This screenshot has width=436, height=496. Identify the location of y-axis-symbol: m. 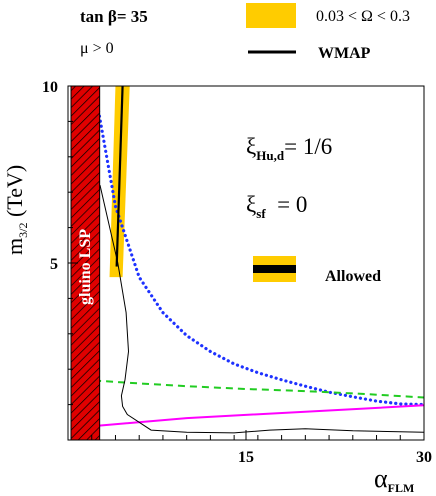
(14, 246).